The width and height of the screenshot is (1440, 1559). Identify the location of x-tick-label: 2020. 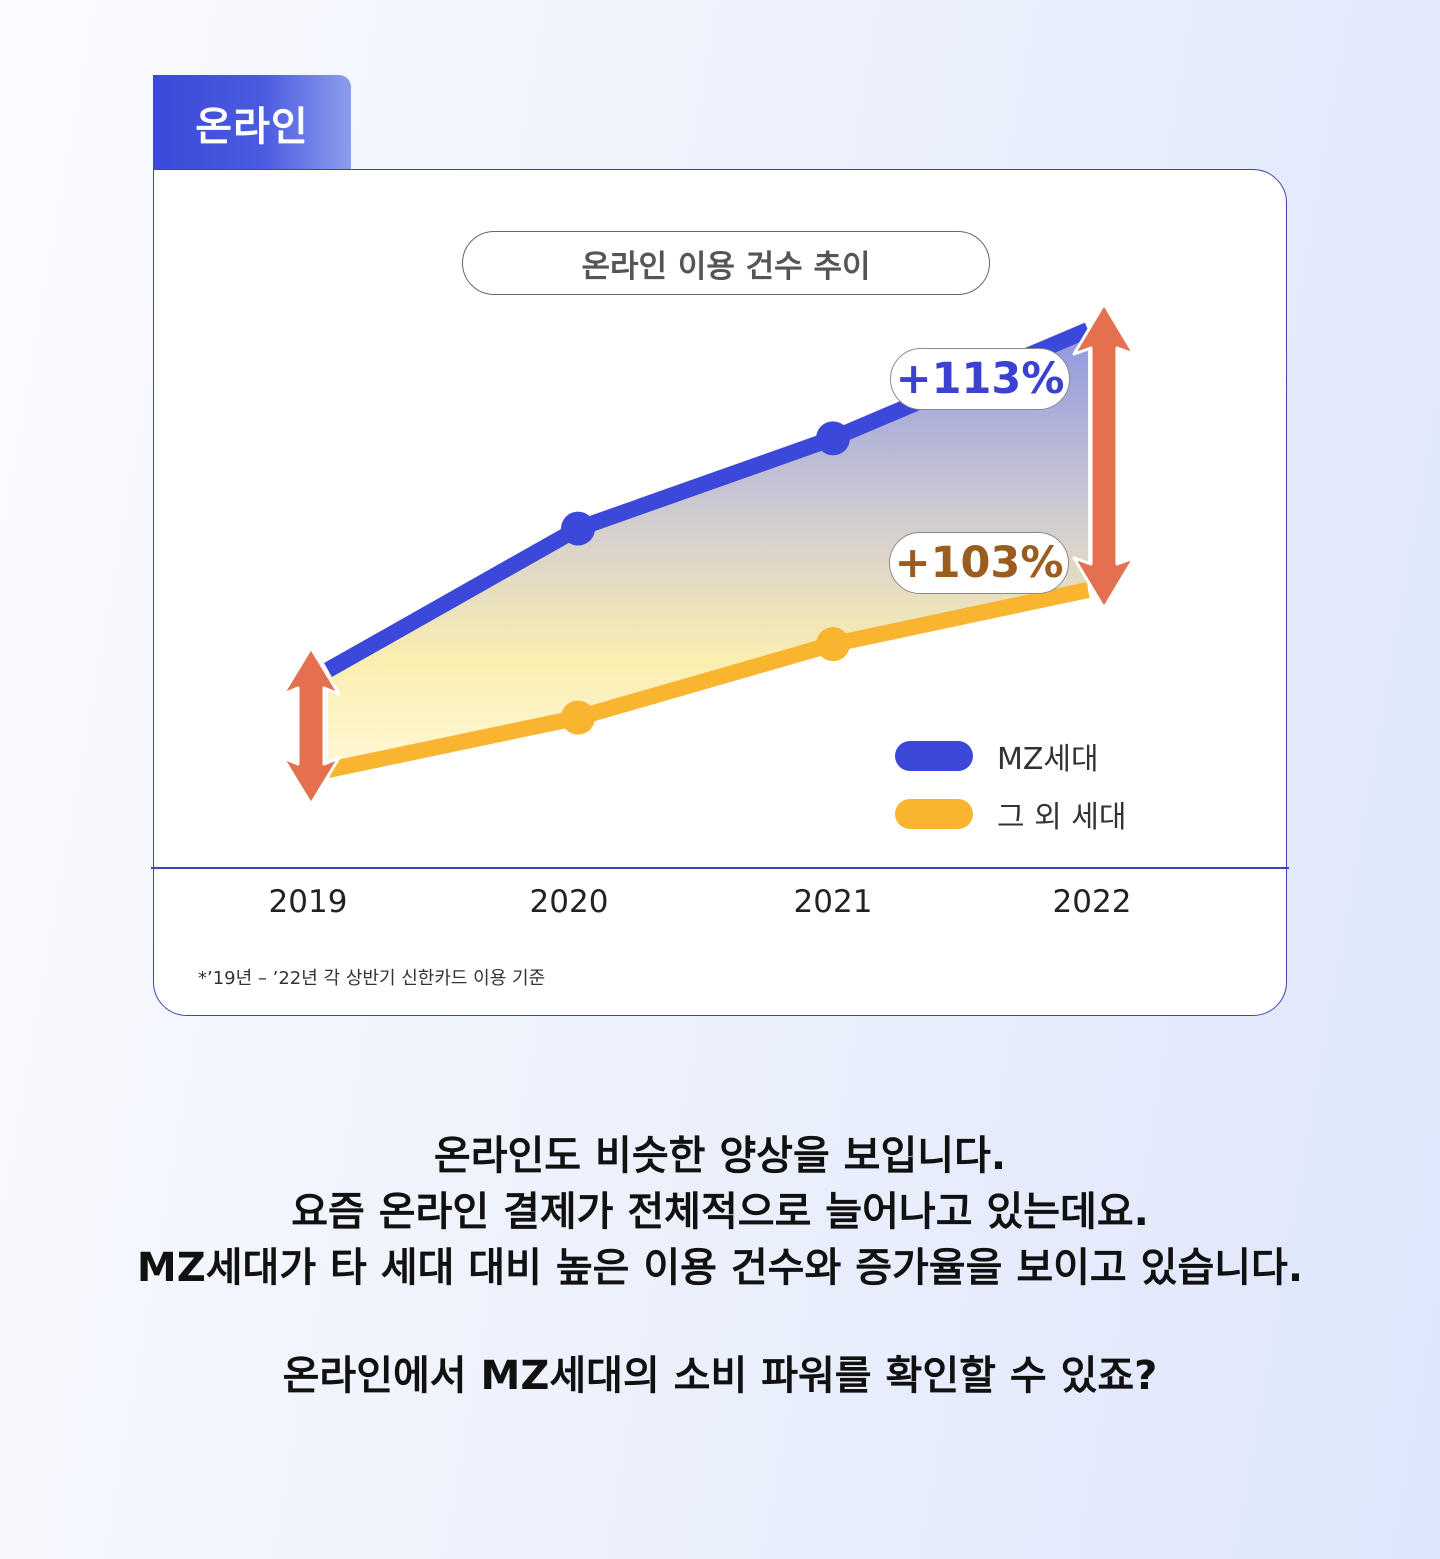
(569, 902).